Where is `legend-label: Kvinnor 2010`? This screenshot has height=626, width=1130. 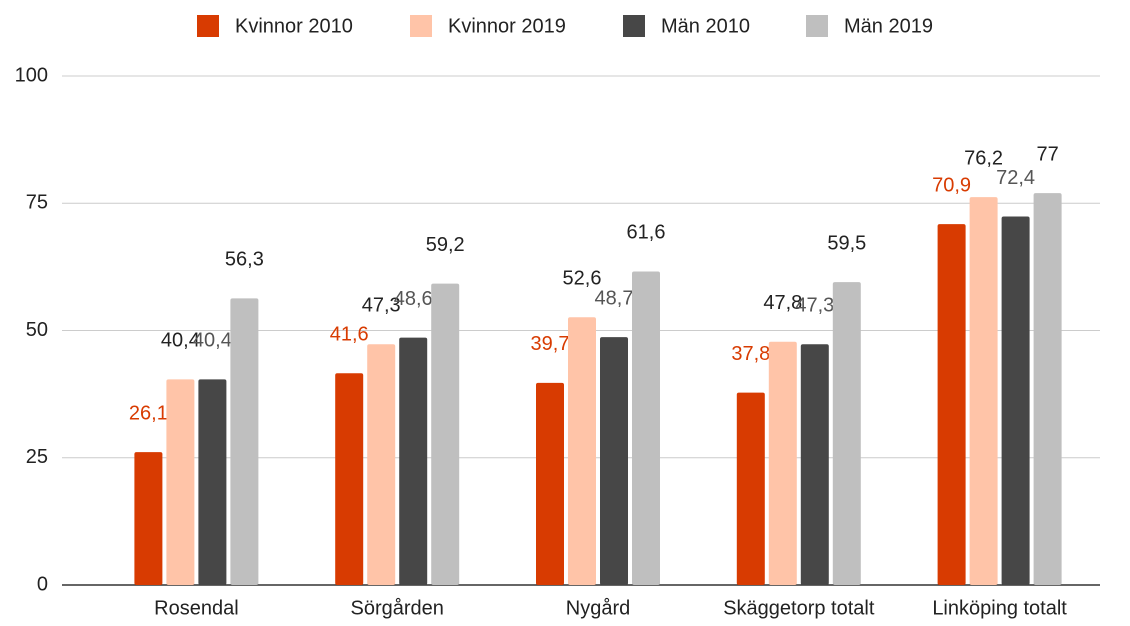 legend-label: Kvinnor 2010 is located at coordinates (294, 26).